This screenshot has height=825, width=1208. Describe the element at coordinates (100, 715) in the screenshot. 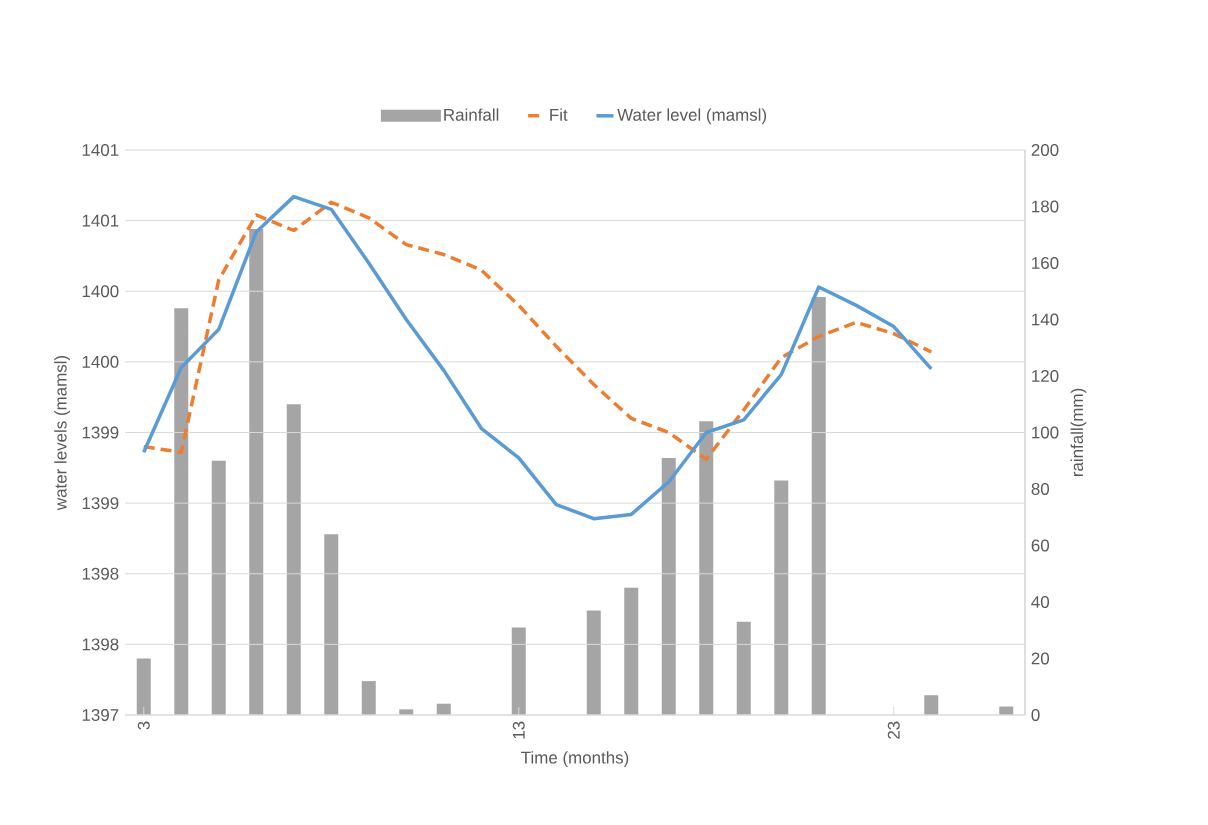

I see `y-tick-label: 1397` at that location.